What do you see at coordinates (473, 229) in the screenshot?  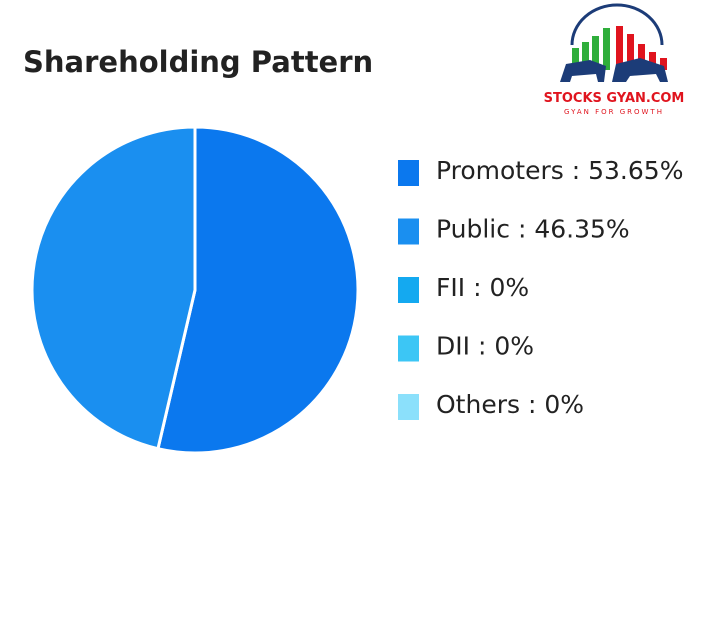 I see `legend-name: Public` at bounding box center [473, 229].